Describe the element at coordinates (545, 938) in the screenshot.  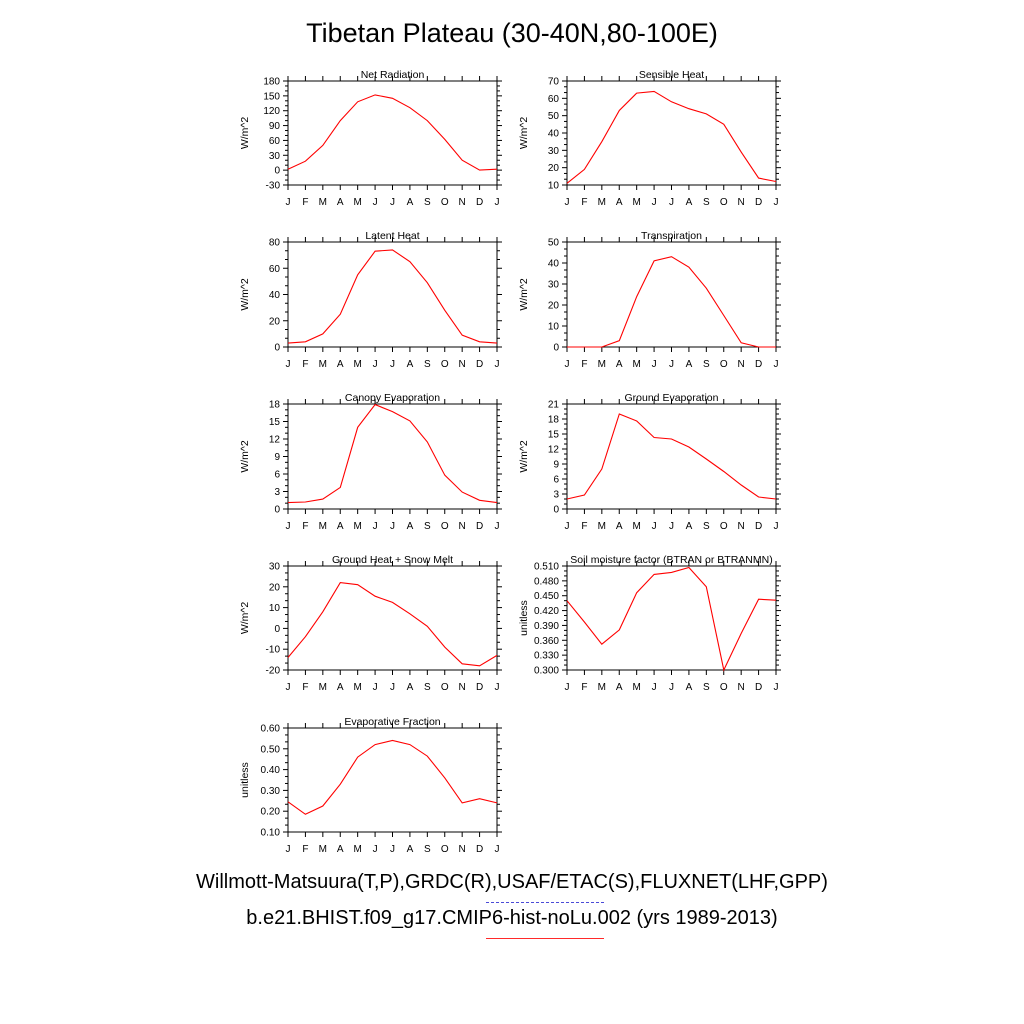
I see `legend-model-swatch` at that location.